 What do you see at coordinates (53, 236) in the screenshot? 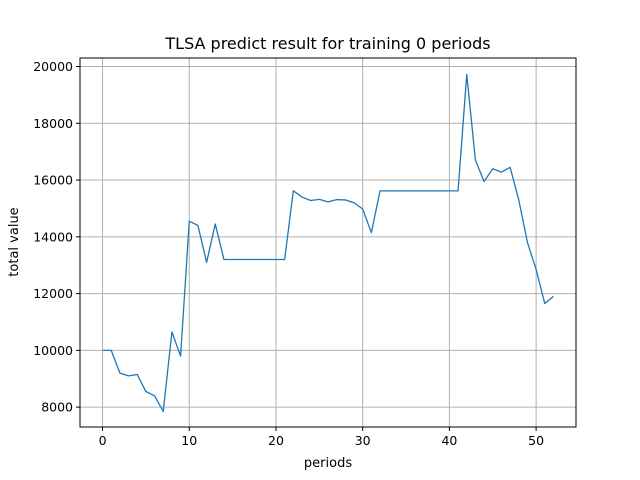
I see `y-tick-label: 14000` at bounding box center [53, 236].